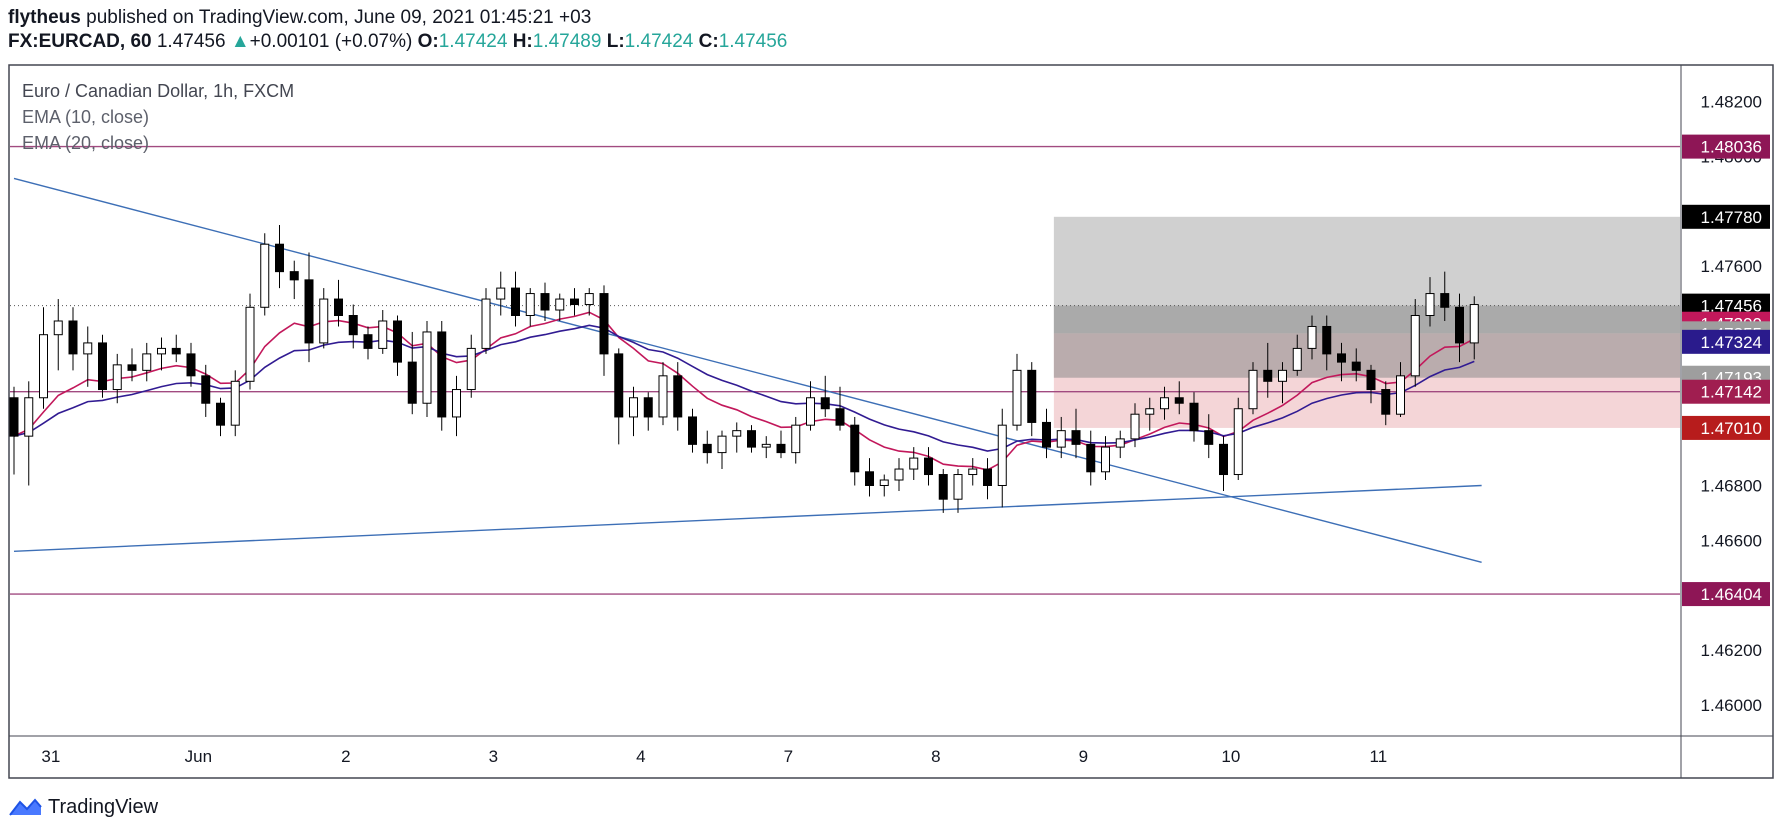 This screenshot has width=1783, height=833. I want to click on price-tick-label: 1.47600, so click(1731, 266).